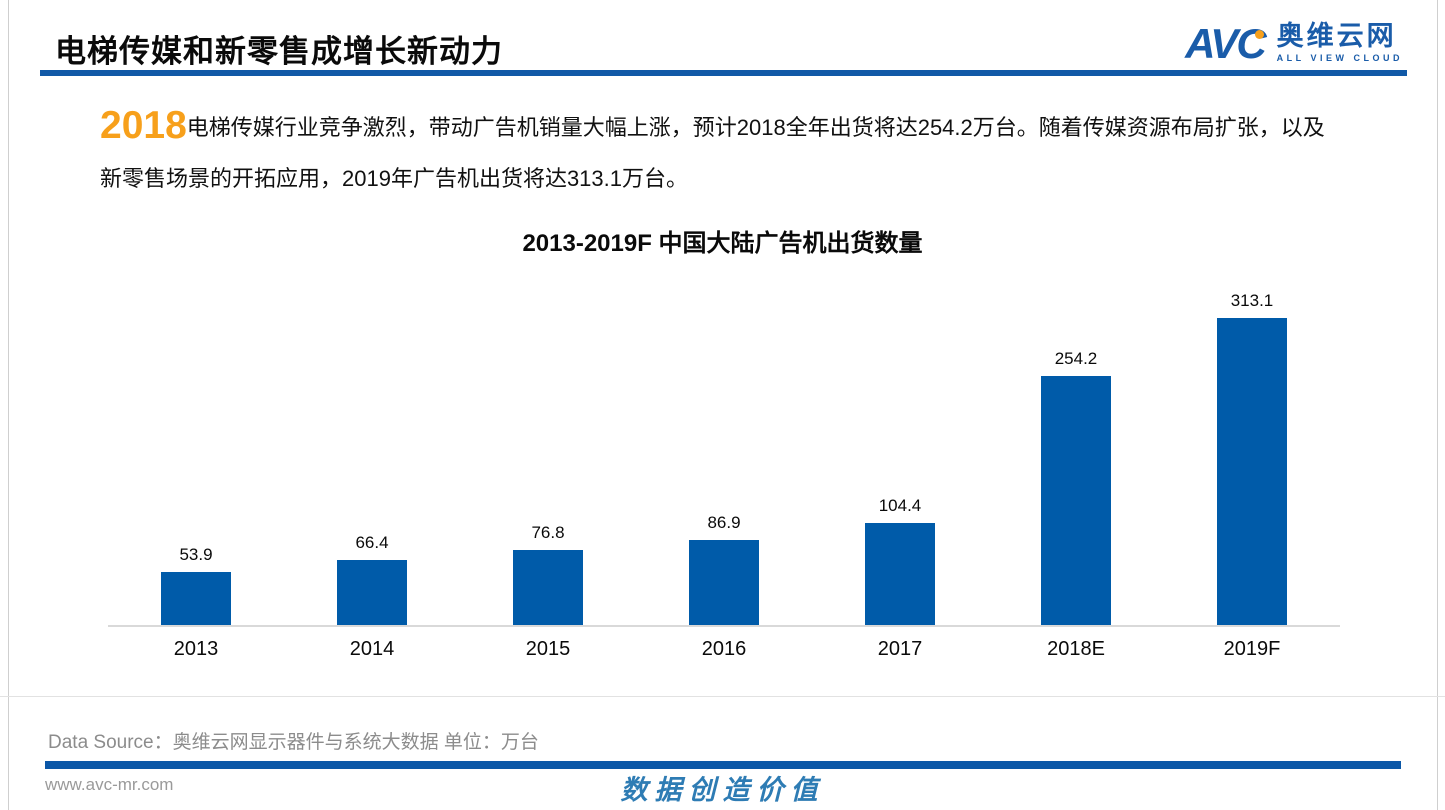  Describe the element at coordinates (900, 649) in the screenshot. I see `category-label: 2017` at that location.